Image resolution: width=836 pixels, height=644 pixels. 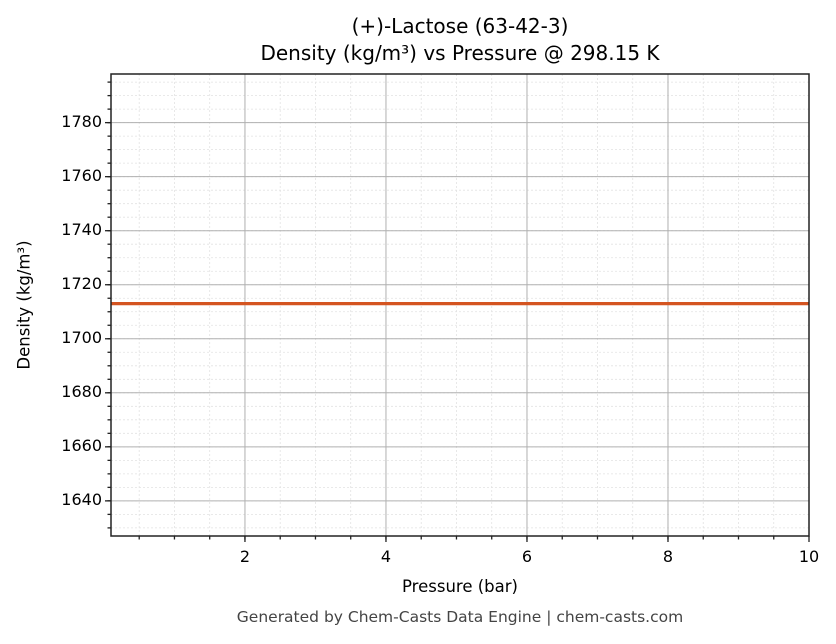 I want to click on y-axis-label: Density (kg/m³), so click(x=24, y=305).